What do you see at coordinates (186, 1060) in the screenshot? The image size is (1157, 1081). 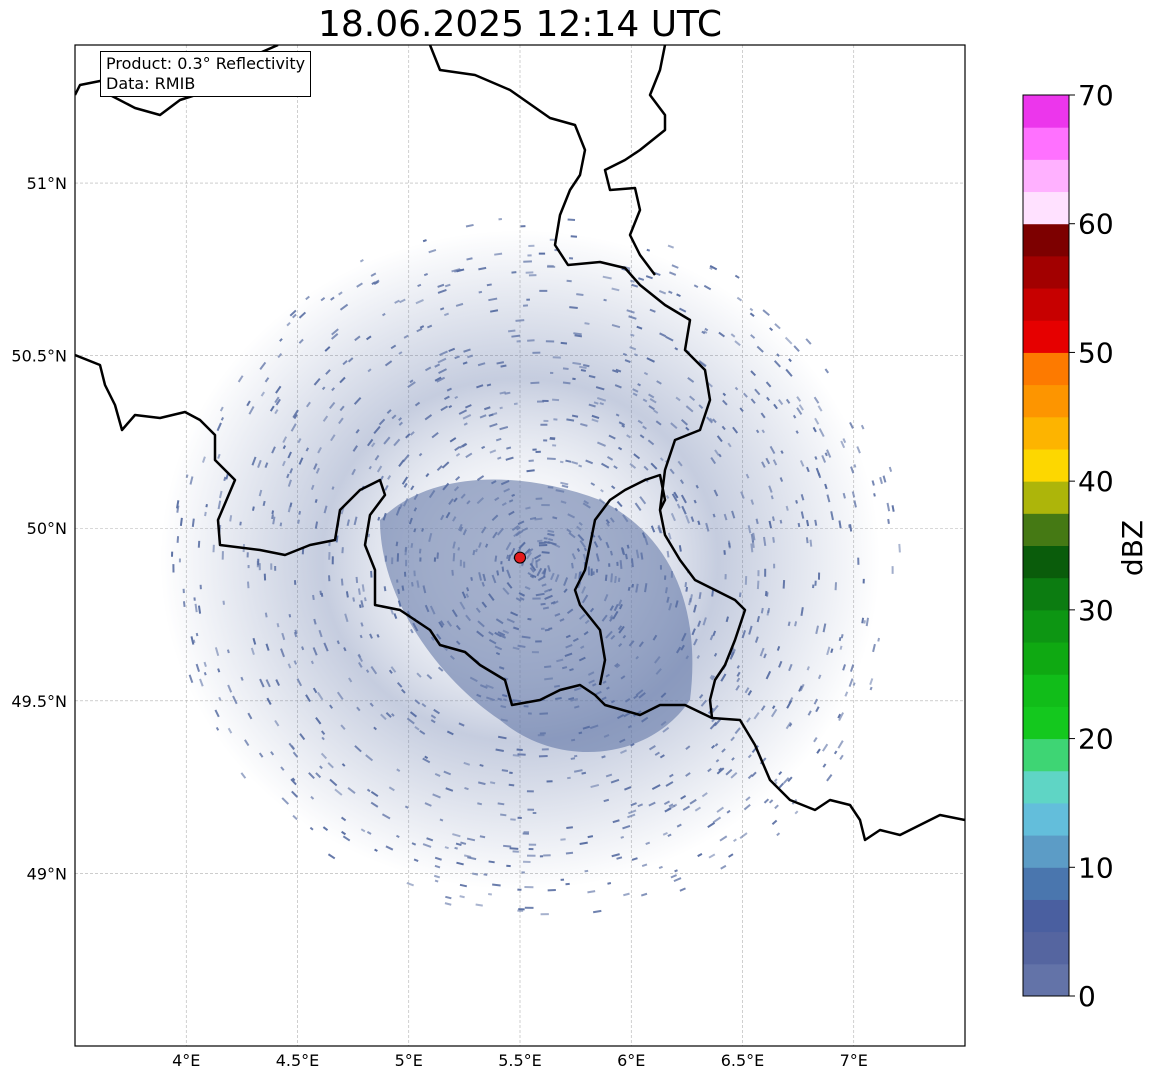 I see `x-tick-label: 4°E` at bounding box center [186, 1060].